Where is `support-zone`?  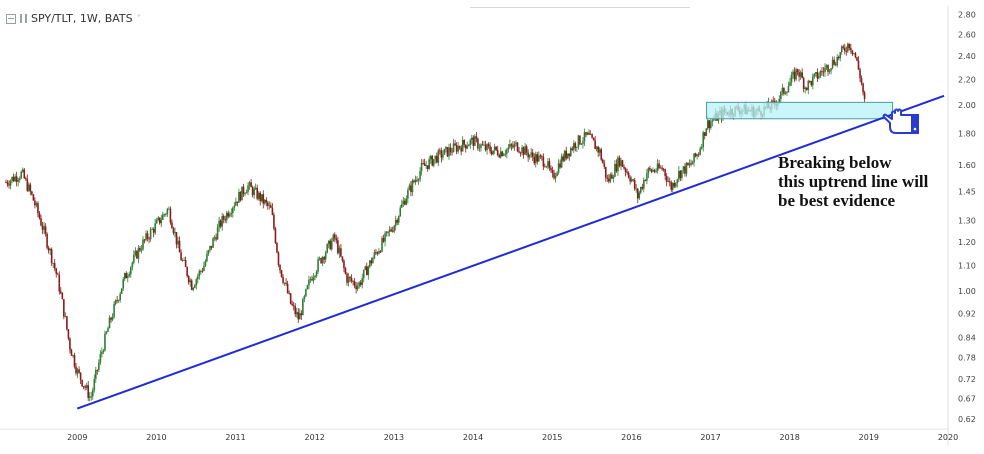 support-zone is located at coordinates (800, 110).